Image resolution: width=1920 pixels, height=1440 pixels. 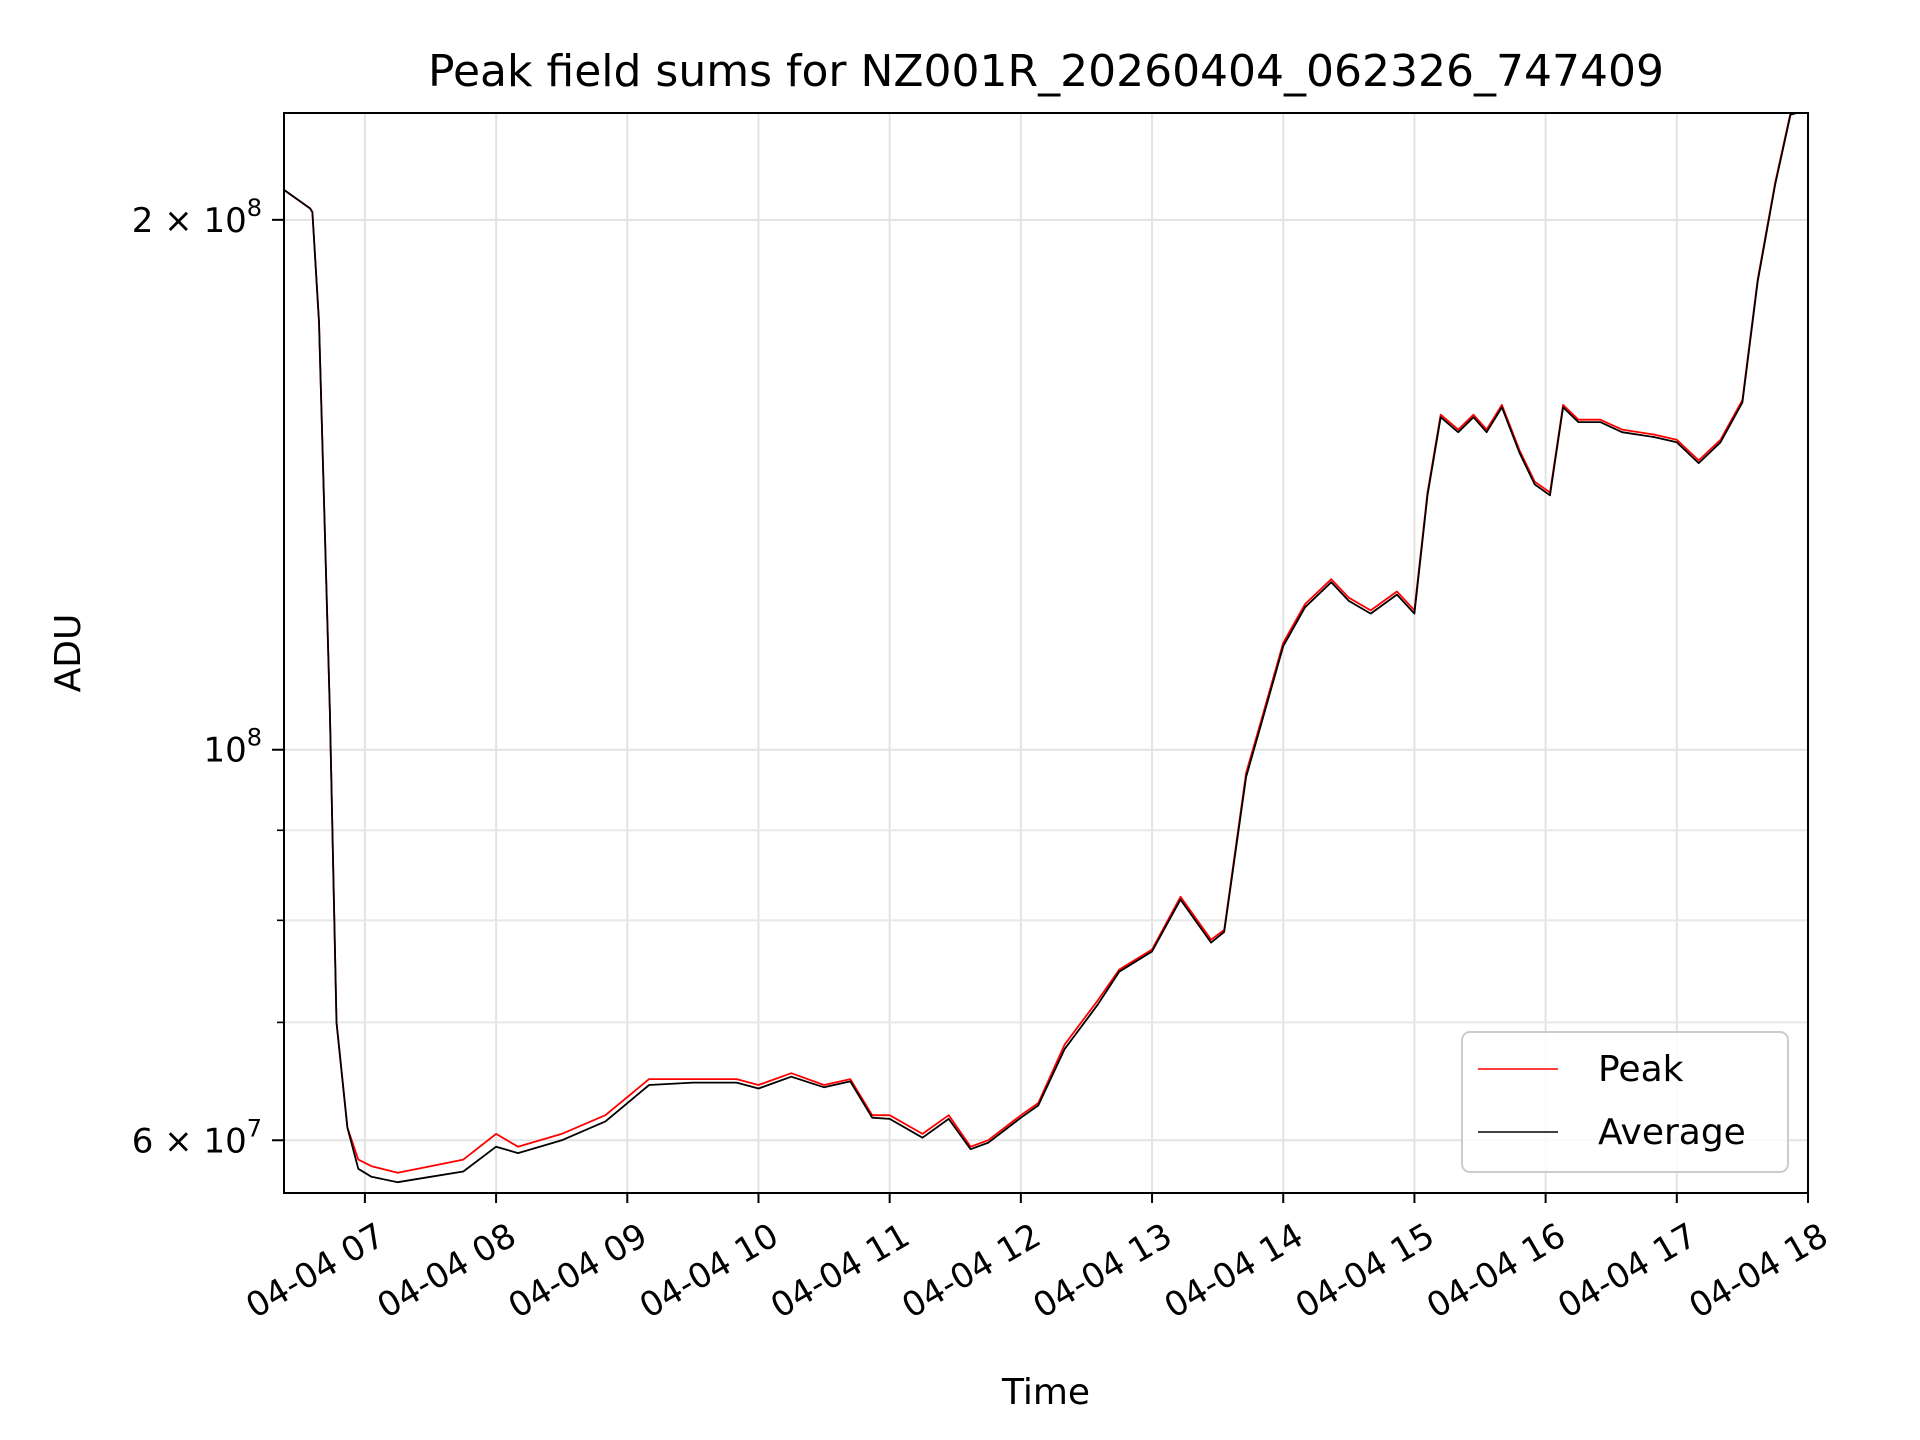 I want to click on legend-label-average: Average, so click(x=1672, y=1132).